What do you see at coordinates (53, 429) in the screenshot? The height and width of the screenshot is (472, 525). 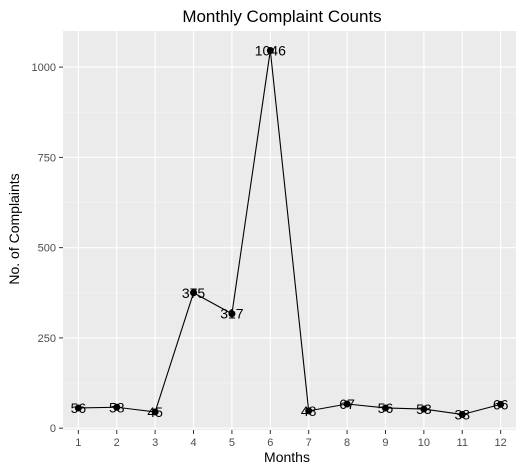 I see `y-tick-label: 0` at bounding box center [53, 429].